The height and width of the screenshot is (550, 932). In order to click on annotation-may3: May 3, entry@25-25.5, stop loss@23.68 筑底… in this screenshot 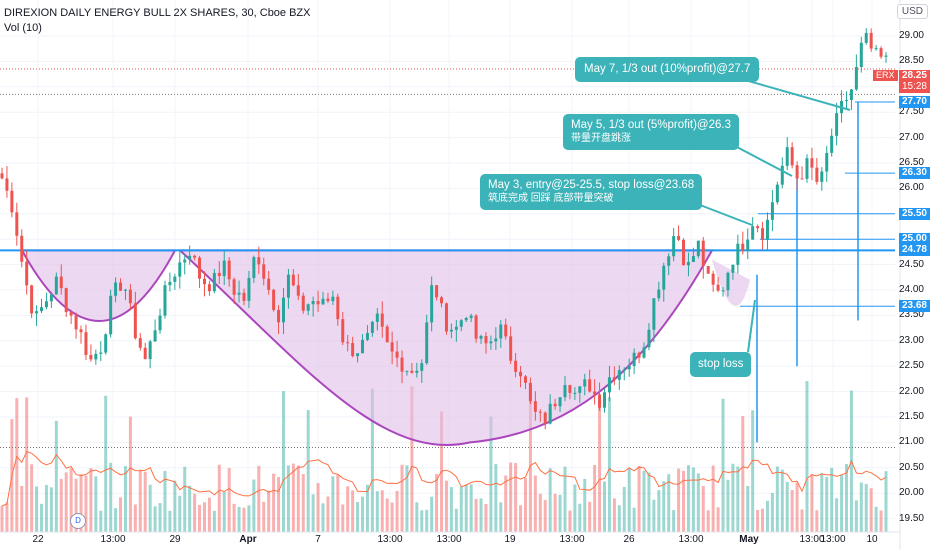, I will do `click(591, 192)`.